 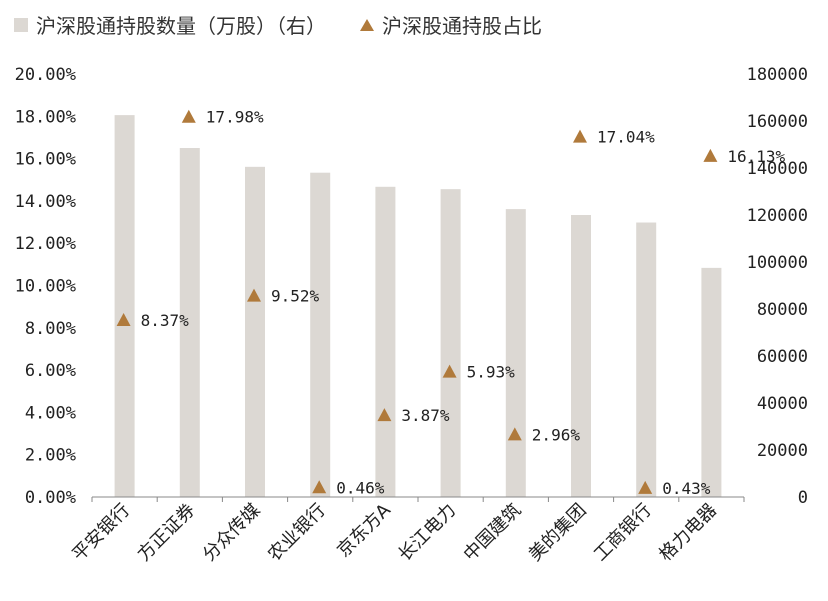 I want to click on y-left-tick-label: 10.00%, so click(x=45, y=287).